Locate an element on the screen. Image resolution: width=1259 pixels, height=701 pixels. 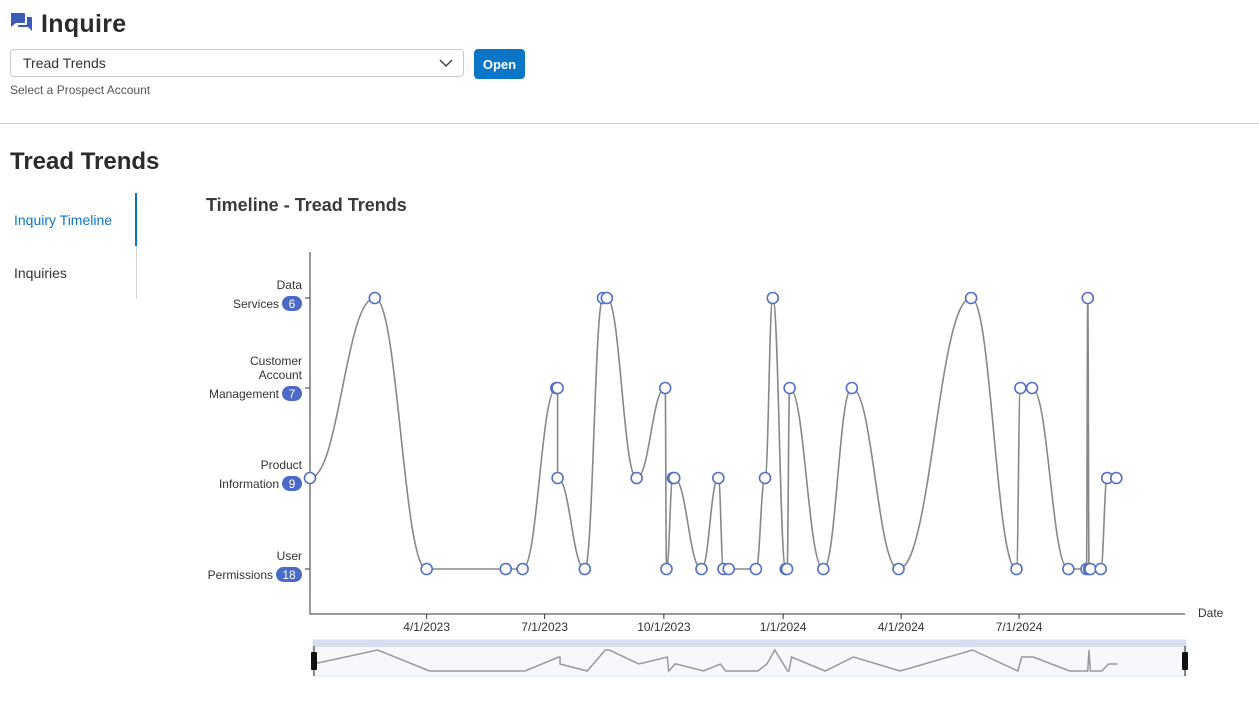
count-badge-label: 7 is located at coordinates (292, 394).